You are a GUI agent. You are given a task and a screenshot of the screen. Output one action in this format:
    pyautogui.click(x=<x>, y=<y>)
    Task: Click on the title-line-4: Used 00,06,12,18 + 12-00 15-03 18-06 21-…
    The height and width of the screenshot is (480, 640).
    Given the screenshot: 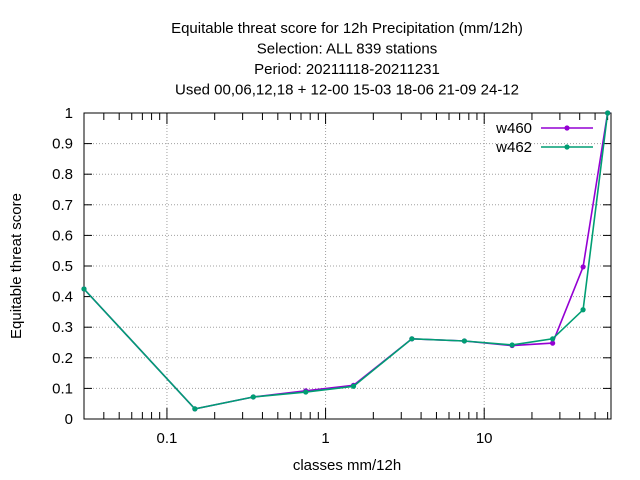 What is the action you would take?
    pyautogui.click(x=347, y=90)
    